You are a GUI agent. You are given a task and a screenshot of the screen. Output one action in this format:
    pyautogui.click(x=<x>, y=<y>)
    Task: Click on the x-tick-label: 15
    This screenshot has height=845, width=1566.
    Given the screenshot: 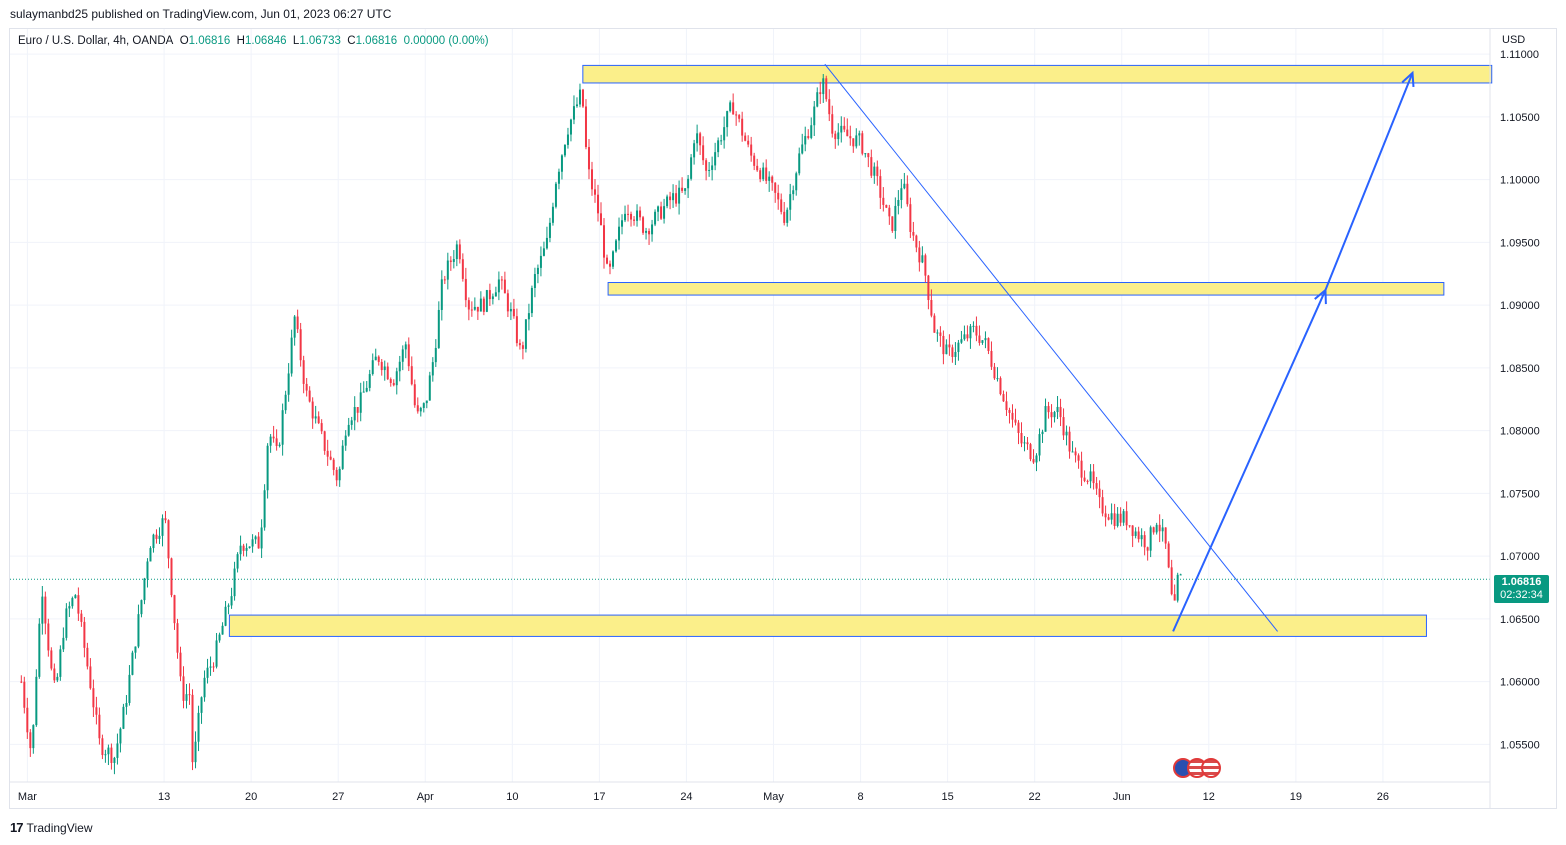 What is the action you would take?
    pyautogui.click(x=947, y=797)
    